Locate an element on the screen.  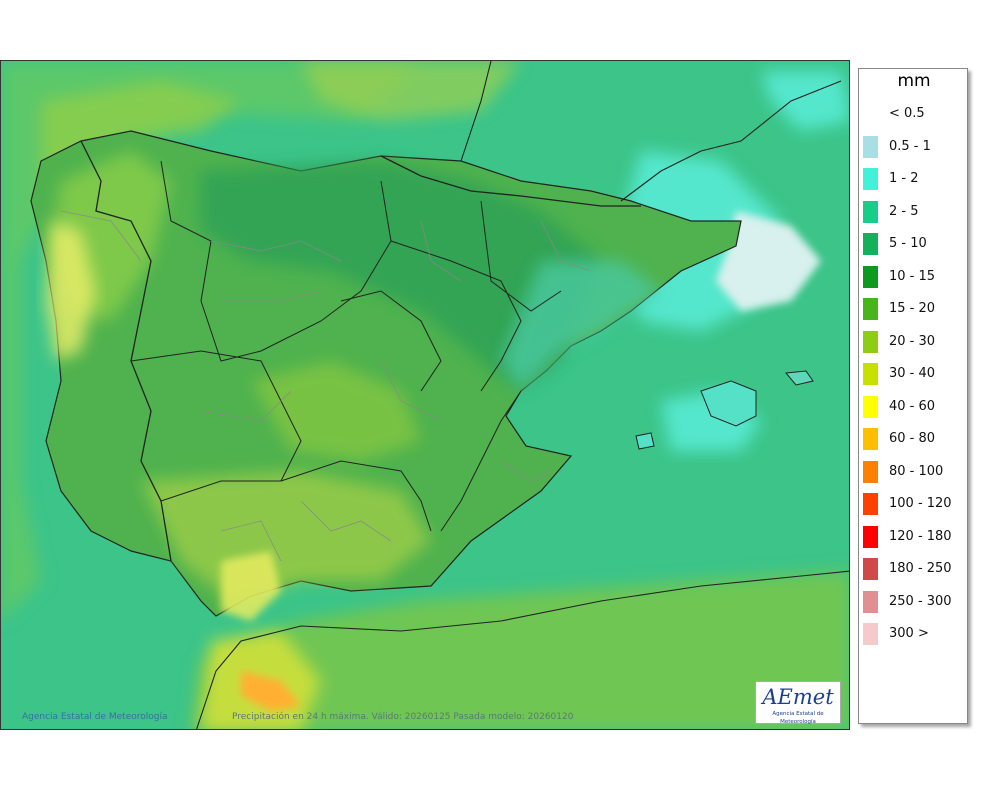
legend-item: 5 - 10 is located at coordinates (915, 243).